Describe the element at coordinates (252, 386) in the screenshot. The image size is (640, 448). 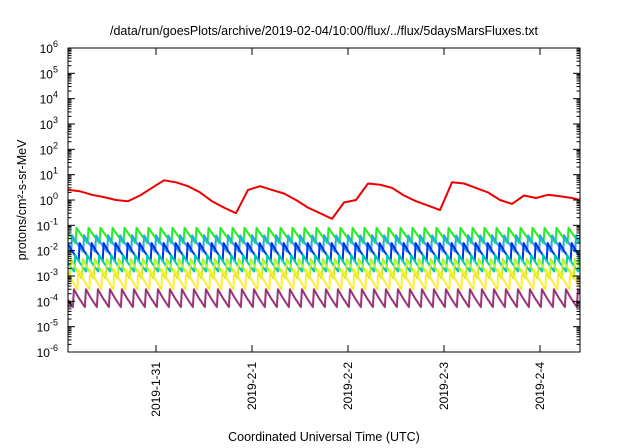
I see `x-tick-label: 2019-2-1` at that location.